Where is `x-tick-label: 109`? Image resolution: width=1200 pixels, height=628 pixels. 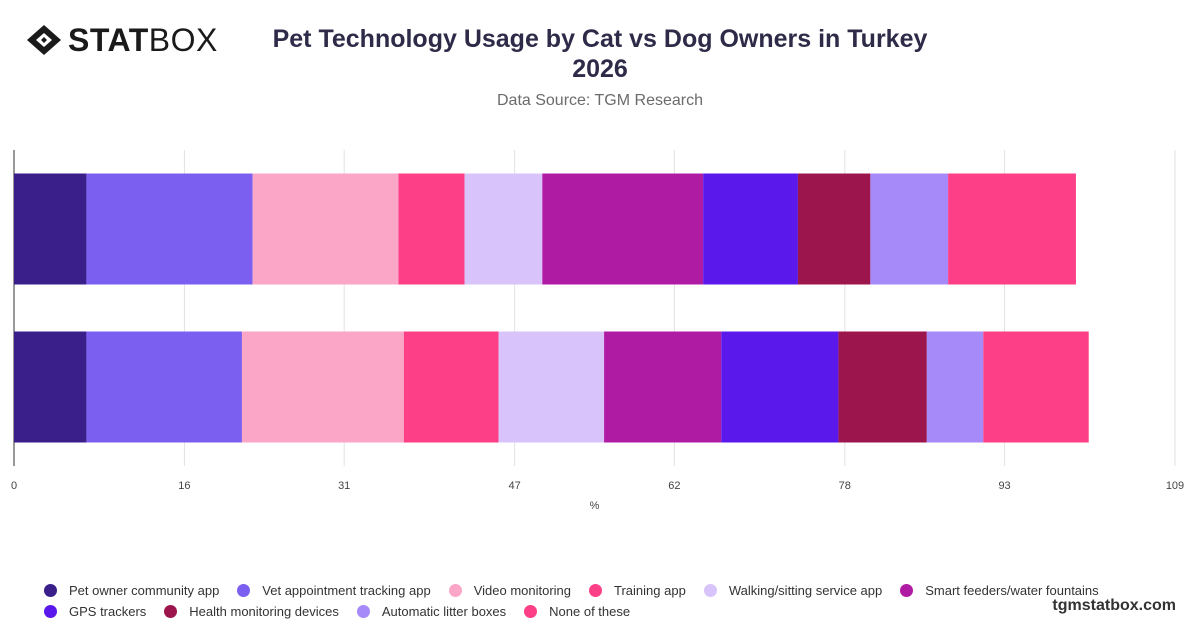
x-tick-label: 109 is located at coordinates (1175, 486).